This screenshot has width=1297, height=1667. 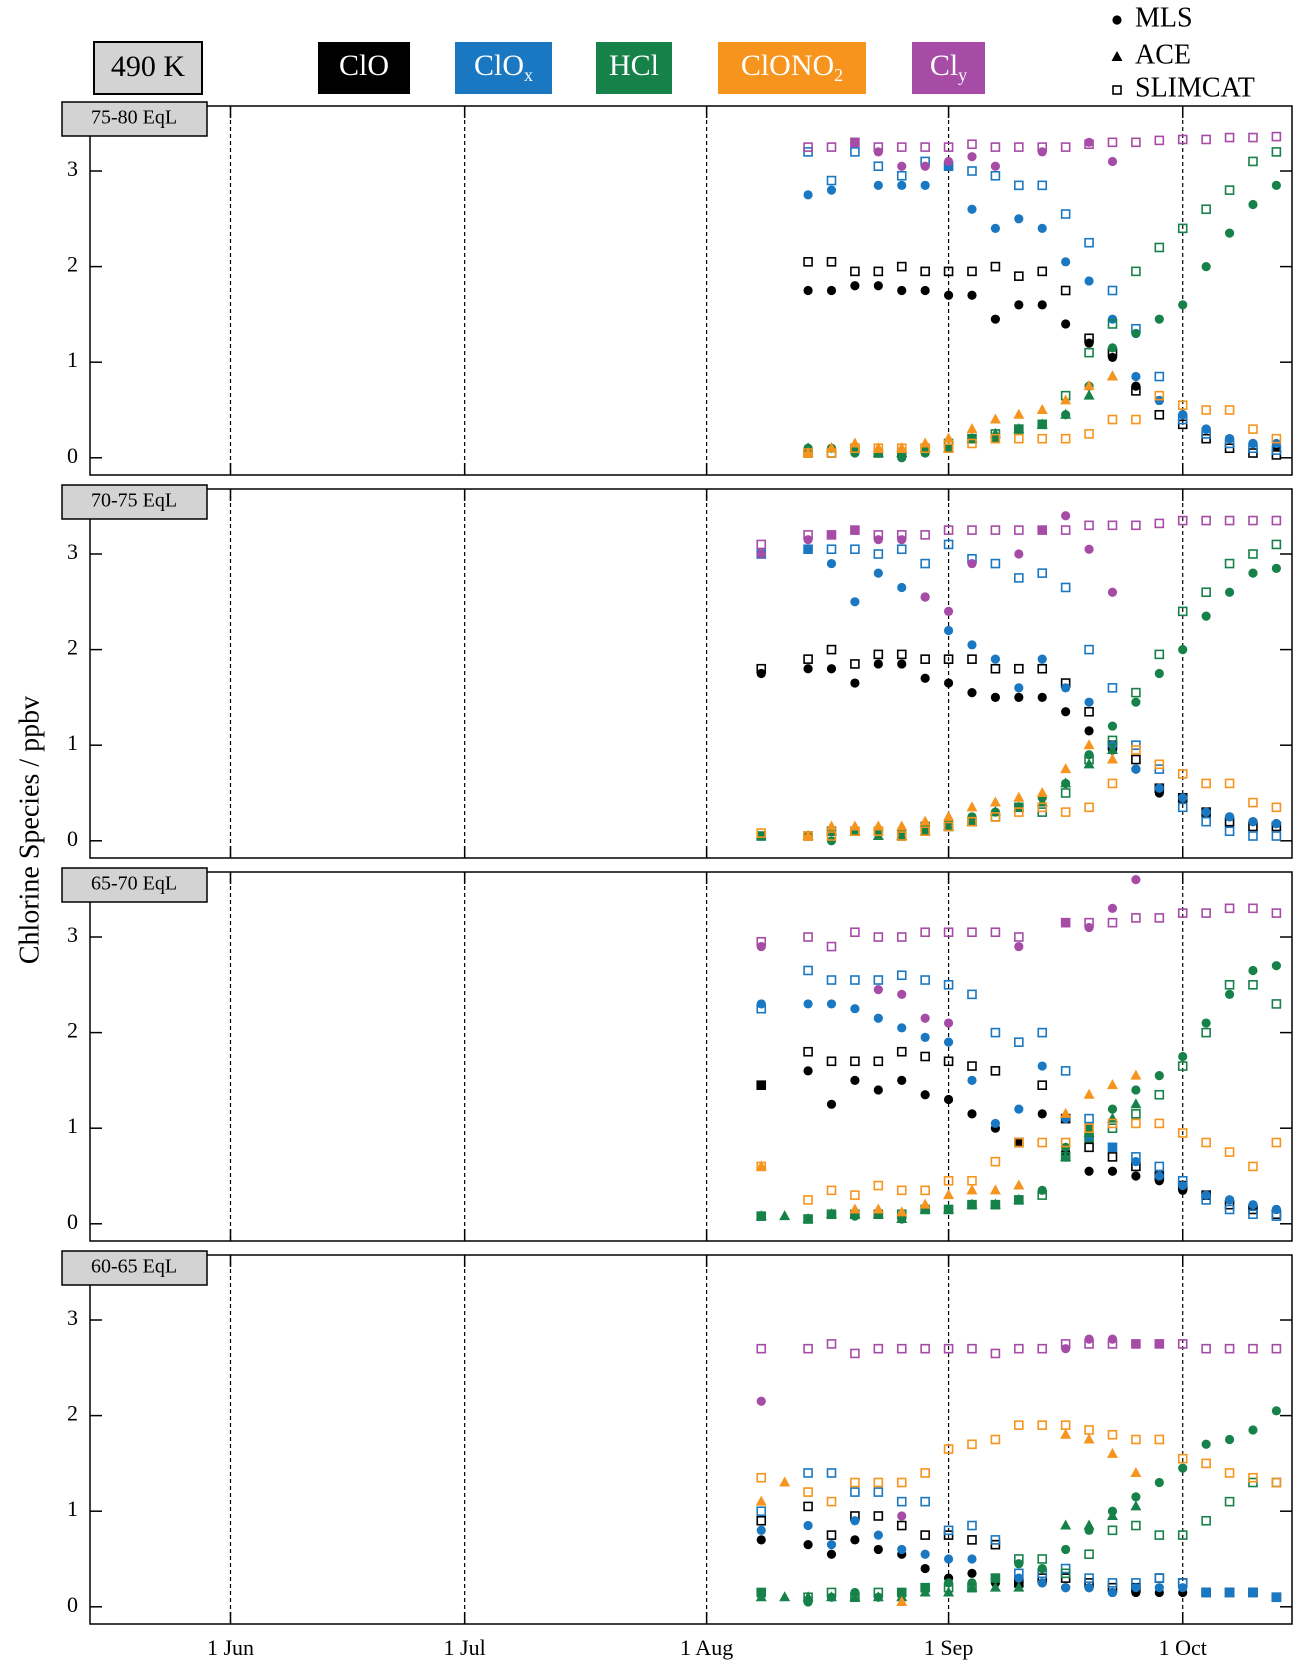 I want to click on panel-title: 60-65 EqL, so click(x=134, y=1267).